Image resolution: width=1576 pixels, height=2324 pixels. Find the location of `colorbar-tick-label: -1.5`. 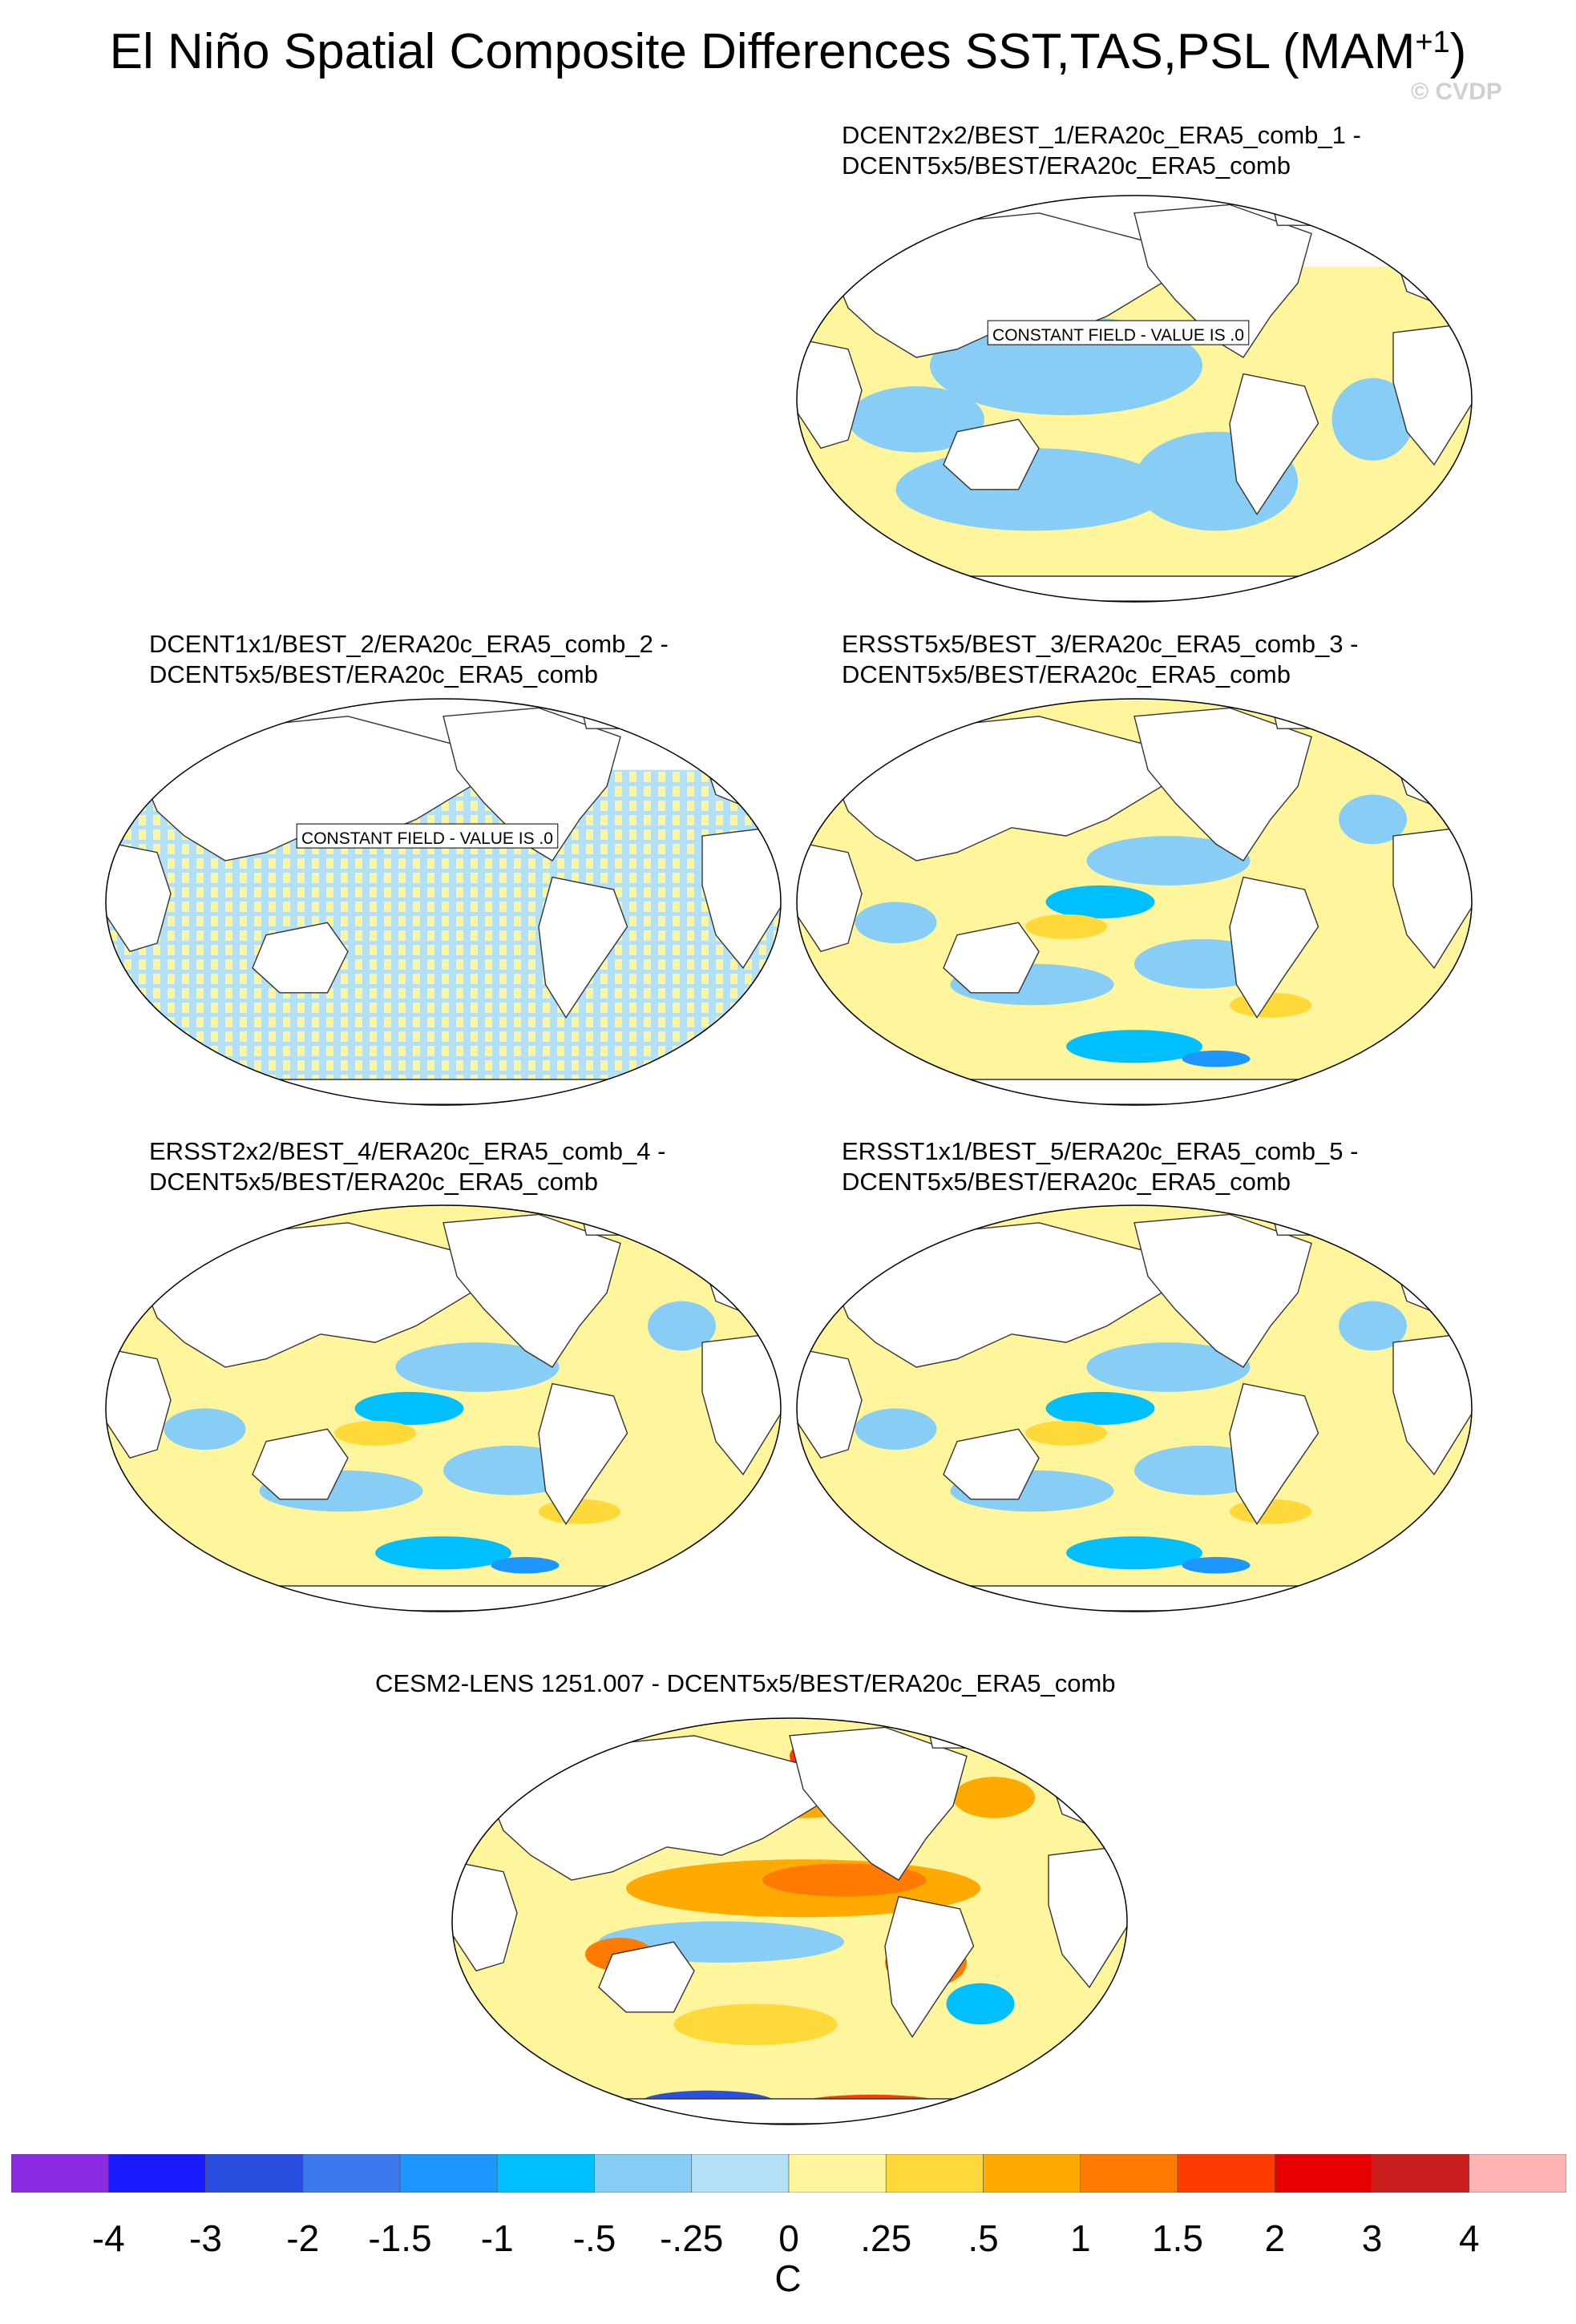

colorbar-tick-label: -1.5 is located at coordinates (400, 2238).